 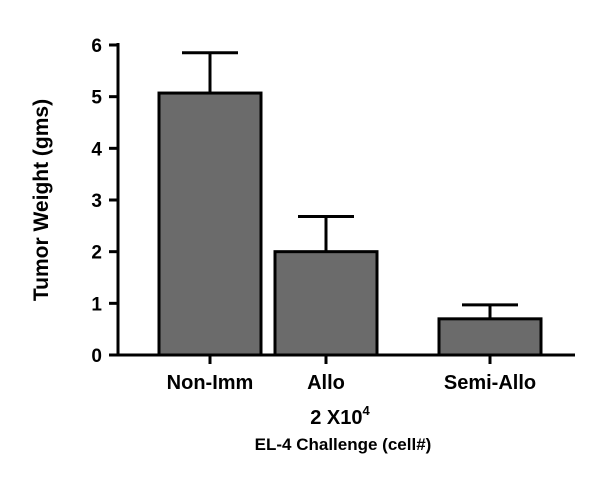 What do you see at coordinates (96, 46) in the screenshot?
I see `y-tick-label: 6` at bounding box center [96, 46].